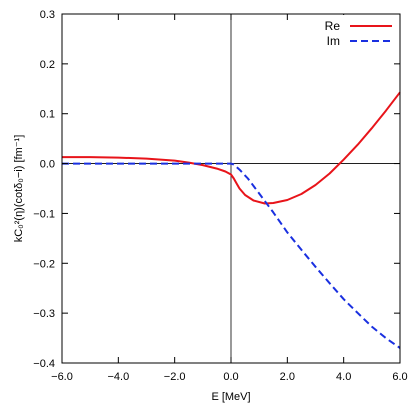 Image resolution: width=415 pixels, height=417 pixels. Describe the element at coordinates (47, 165) in the screenshot. I see `y-tick-label: 0.0` at that location.